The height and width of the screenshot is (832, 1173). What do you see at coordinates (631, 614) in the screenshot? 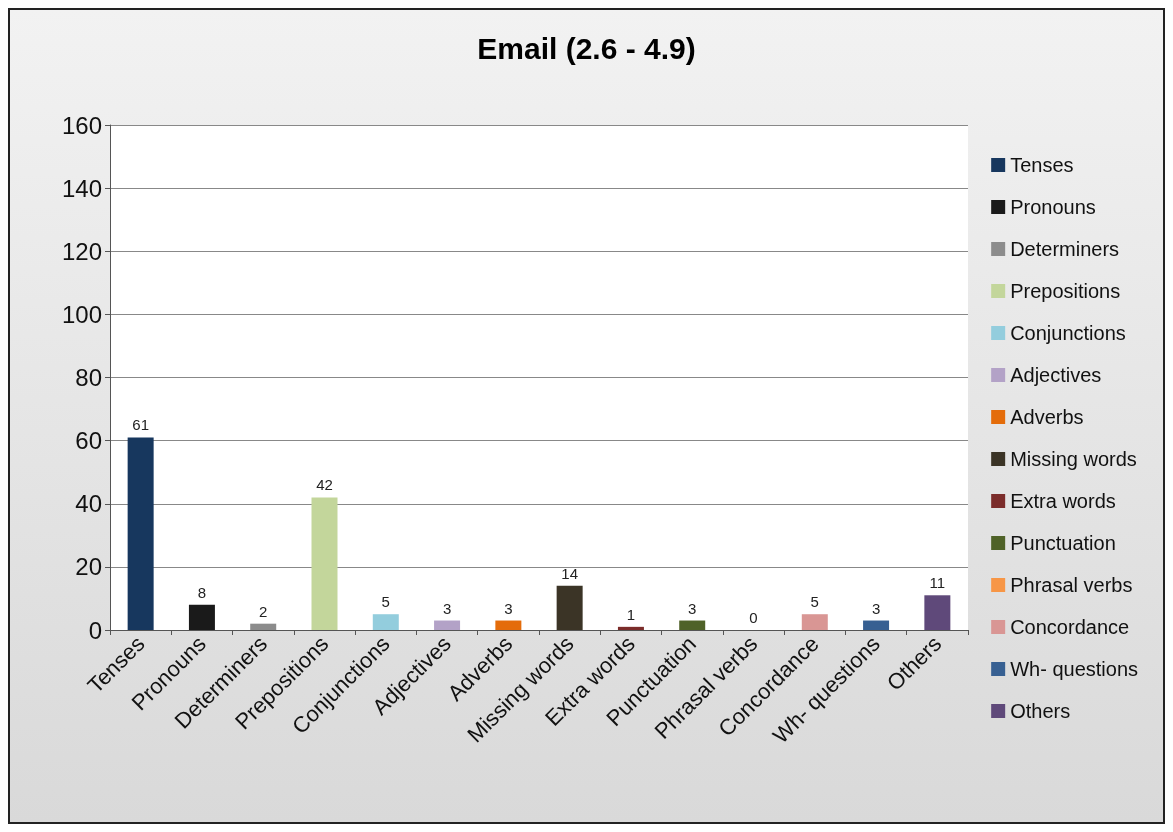
I see `data-label: 1` at bounding box center [631, 614].